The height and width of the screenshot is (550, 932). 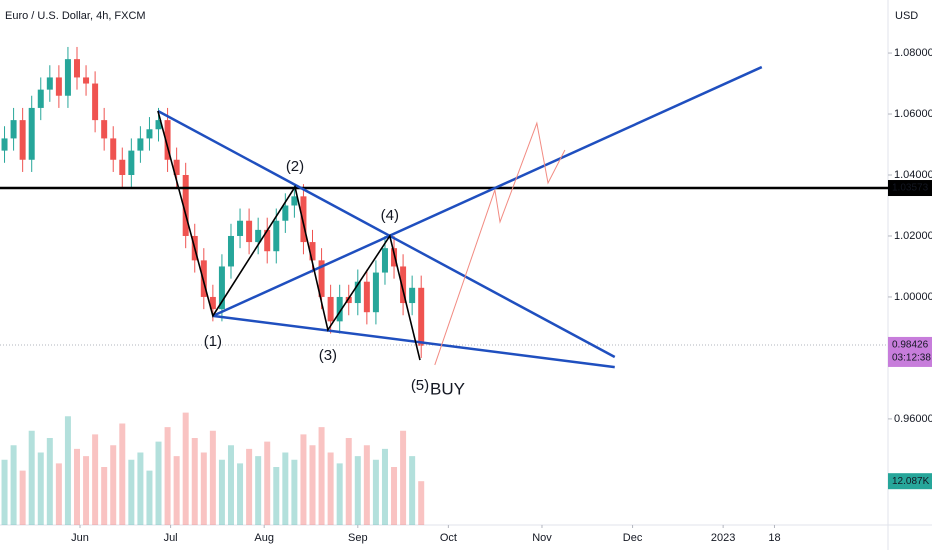 I want to click on y-tick-label: 1.08000, so click(x=913, y=53).